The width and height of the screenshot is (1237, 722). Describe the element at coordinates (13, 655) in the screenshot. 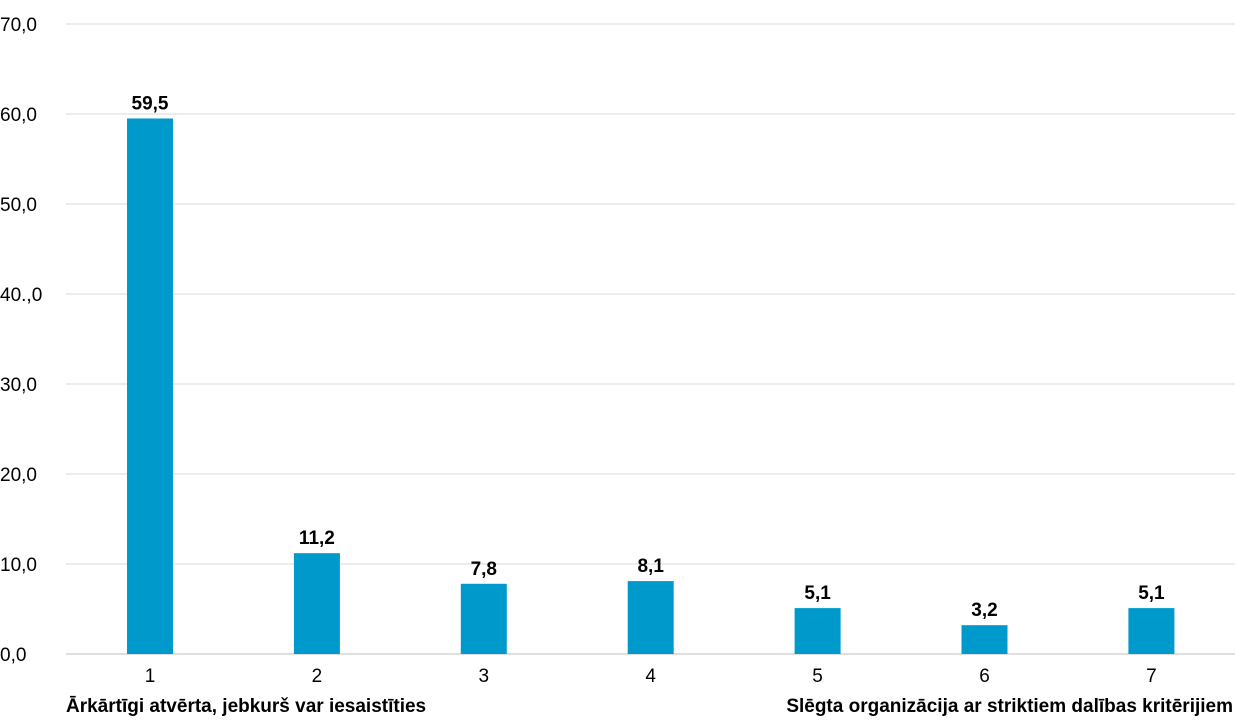

I see `y-tick-label: 0,0` at that location.